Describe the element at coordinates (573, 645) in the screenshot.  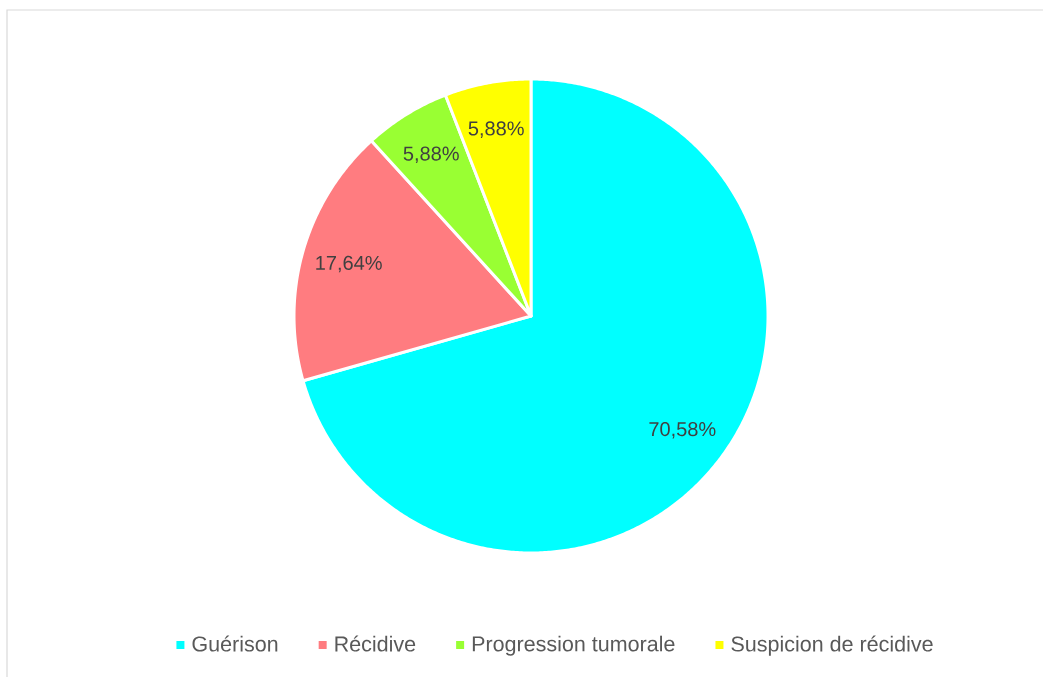
I see `legend-label: Progression tumorale` at that location.